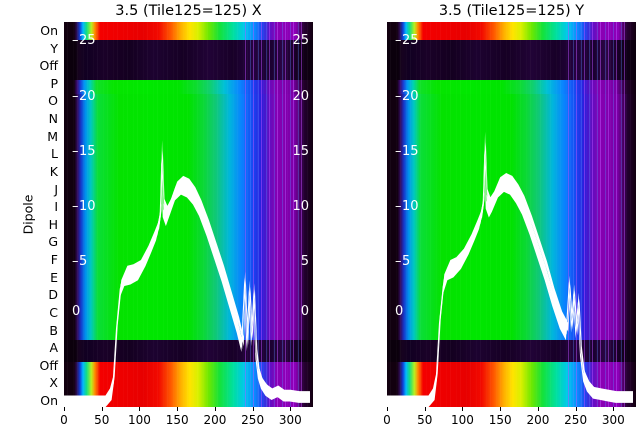 This screenshot has width=640, height=440. Describe the element at coordinates (48, 365) in the screenshot. I see `y-tick-label-left-off-19: Off` at that location.